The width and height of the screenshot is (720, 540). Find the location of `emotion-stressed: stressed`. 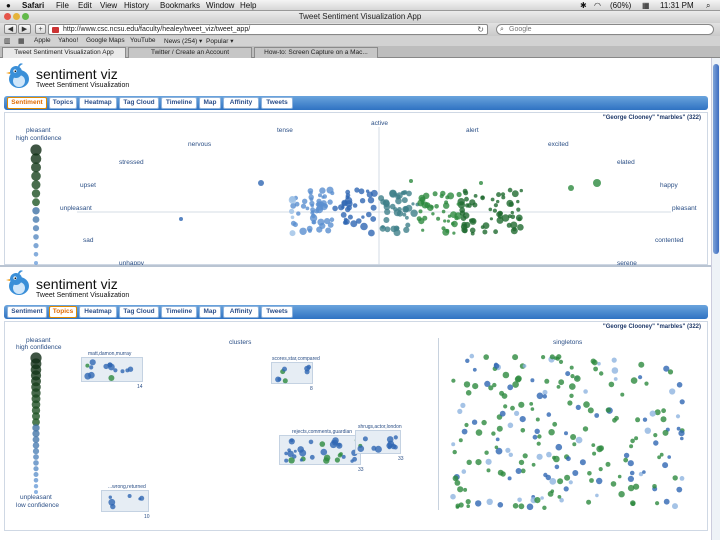

emotion-stressed: stressed is located at coordinates (131, 162).